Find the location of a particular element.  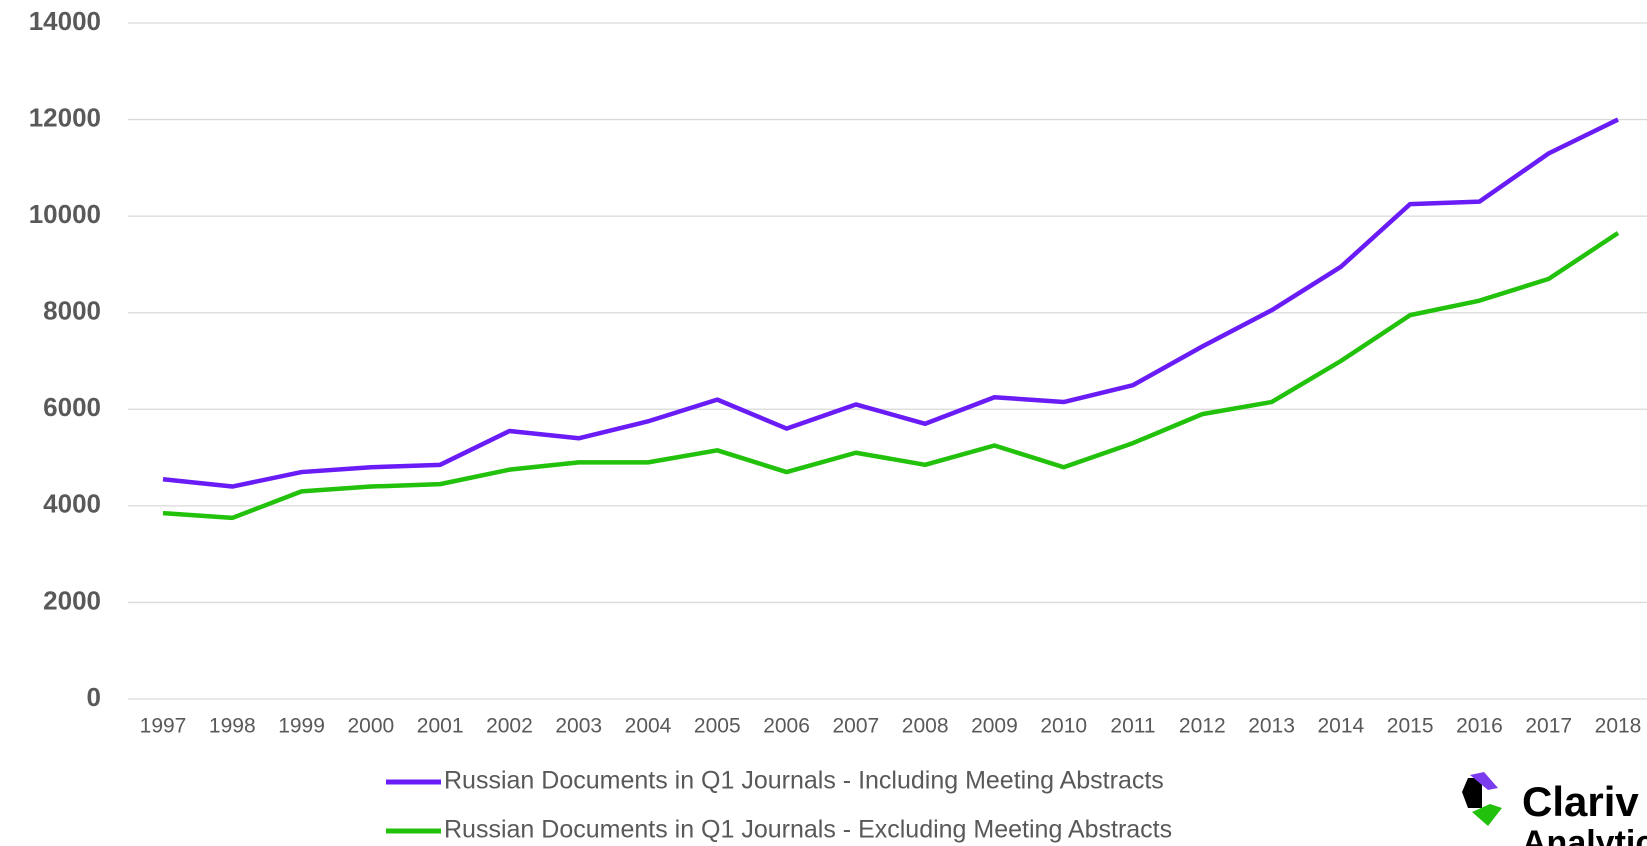

x-tick-label: 2003 is located at coordinates (578, 726).